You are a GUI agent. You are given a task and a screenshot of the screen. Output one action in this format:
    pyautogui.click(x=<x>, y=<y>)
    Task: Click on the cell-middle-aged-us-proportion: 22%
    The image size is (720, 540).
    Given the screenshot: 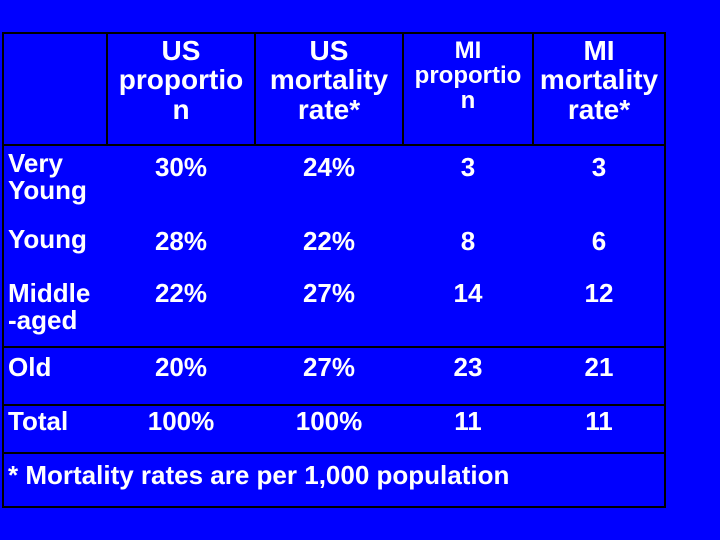 What is the action you would take?
    pyautogui.click(x=181, y=293)
    